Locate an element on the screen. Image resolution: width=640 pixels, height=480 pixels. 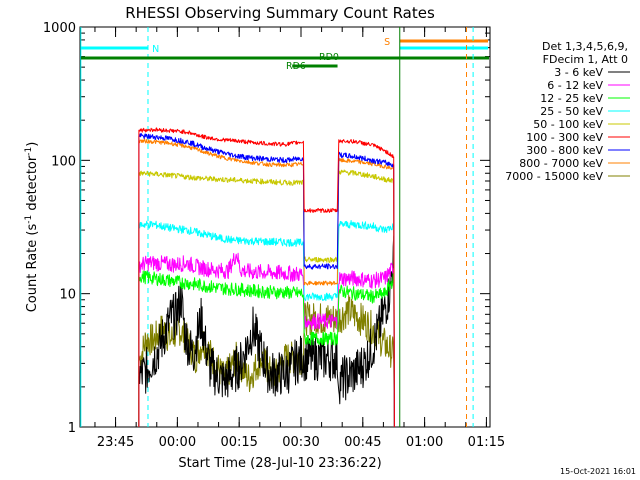
legend-header: FDecim 1, Att 0 is located at coordinates (585, 59).